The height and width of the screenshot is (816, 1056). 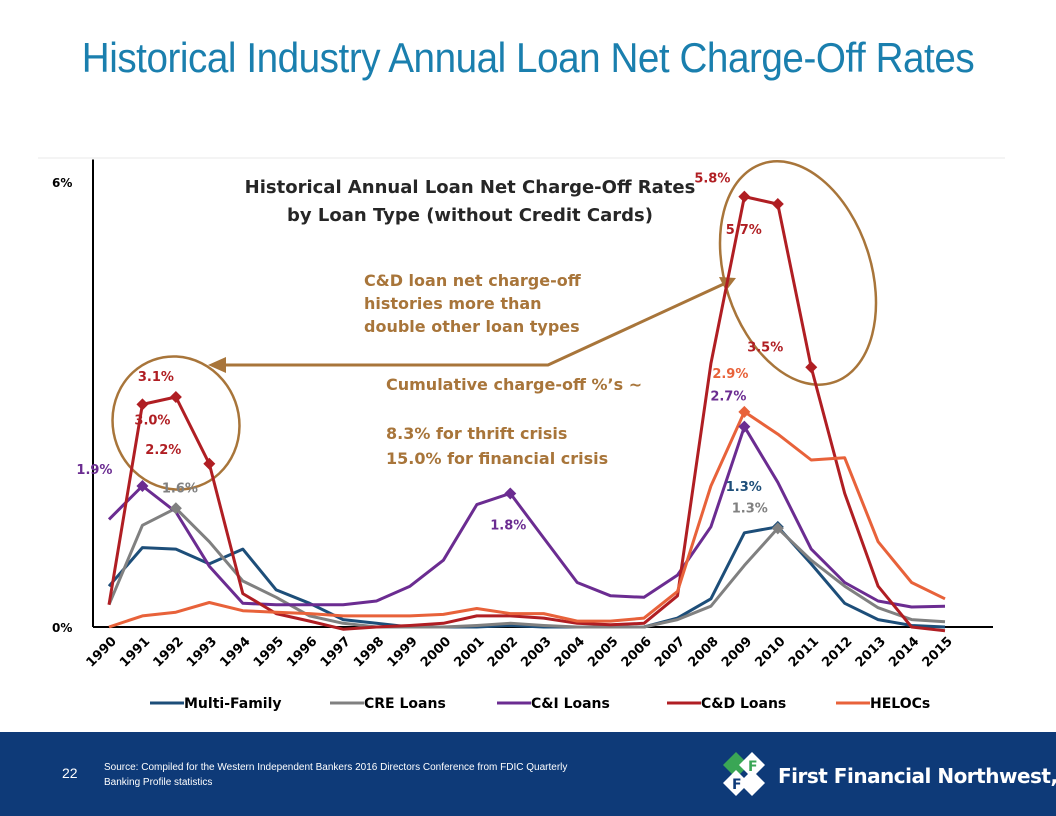 I want to click on data-label: 2.7%, so click(x=728, y=397).